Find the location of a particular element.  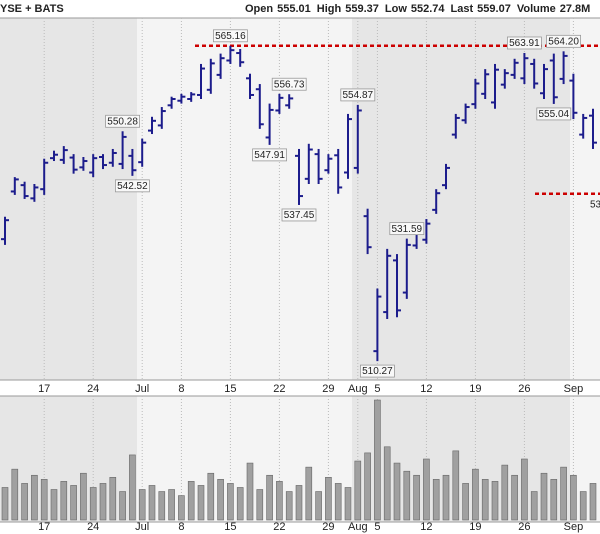

value-label: 547.91 is located at coordinates (270, 155).